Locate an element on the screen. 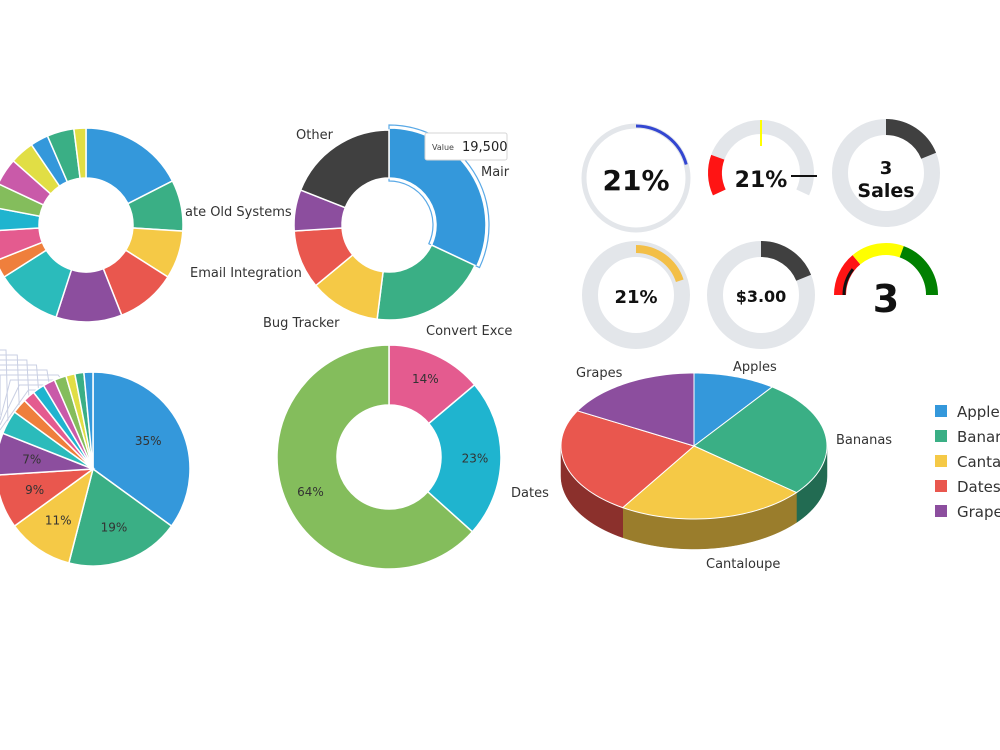  gauge-band-green is located at coordinates (918, 271).